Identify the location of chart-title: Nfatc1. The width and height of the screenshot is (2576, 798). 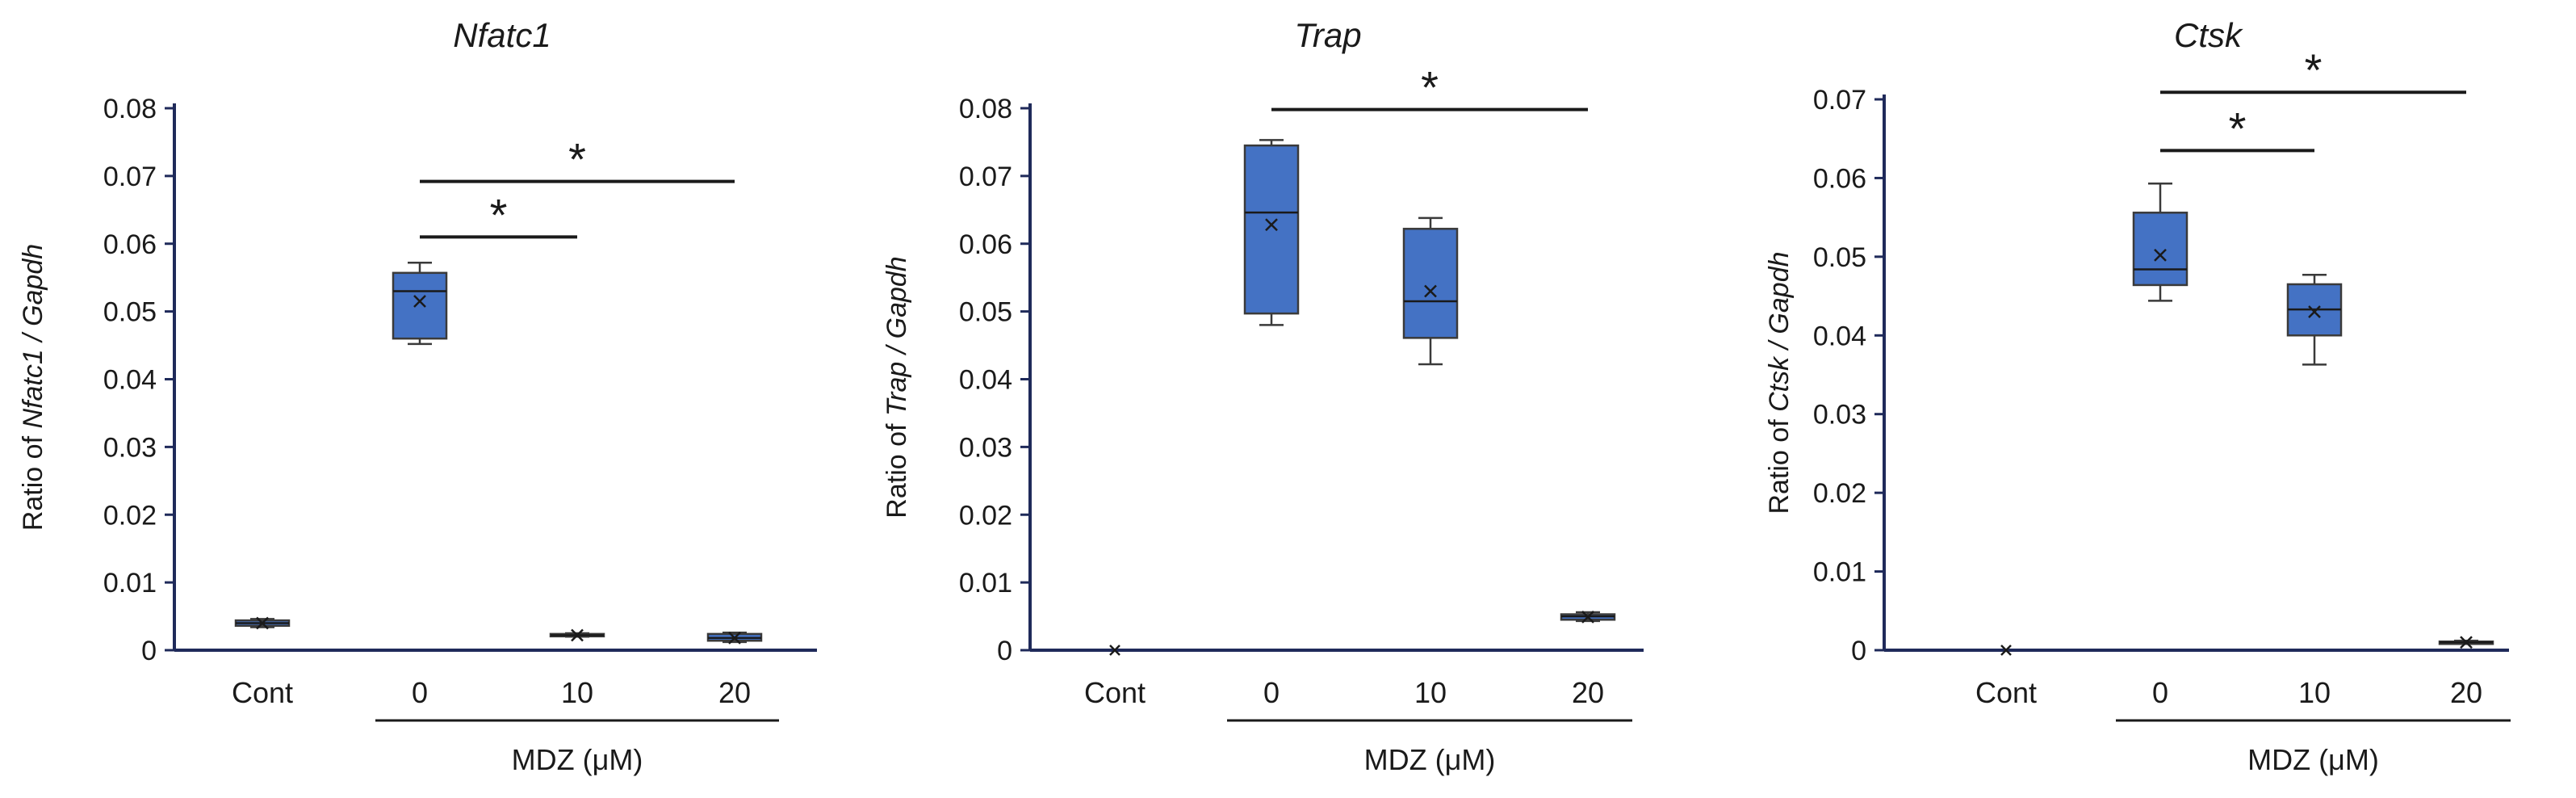
(502, 35).